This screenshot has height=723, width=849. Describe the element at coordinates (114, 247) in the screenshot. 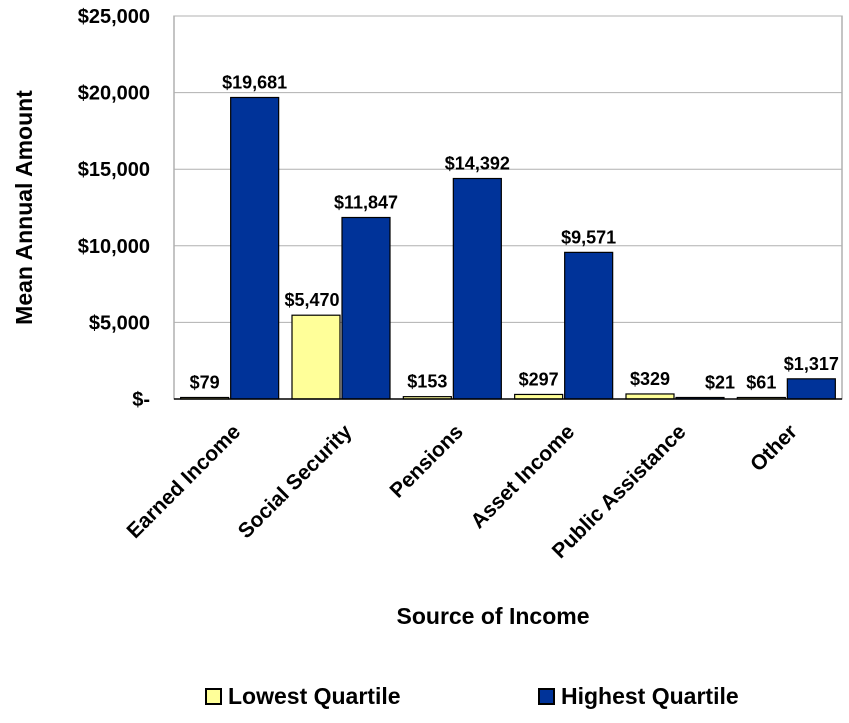

I see `y-tick-label: $10,000` at that location.